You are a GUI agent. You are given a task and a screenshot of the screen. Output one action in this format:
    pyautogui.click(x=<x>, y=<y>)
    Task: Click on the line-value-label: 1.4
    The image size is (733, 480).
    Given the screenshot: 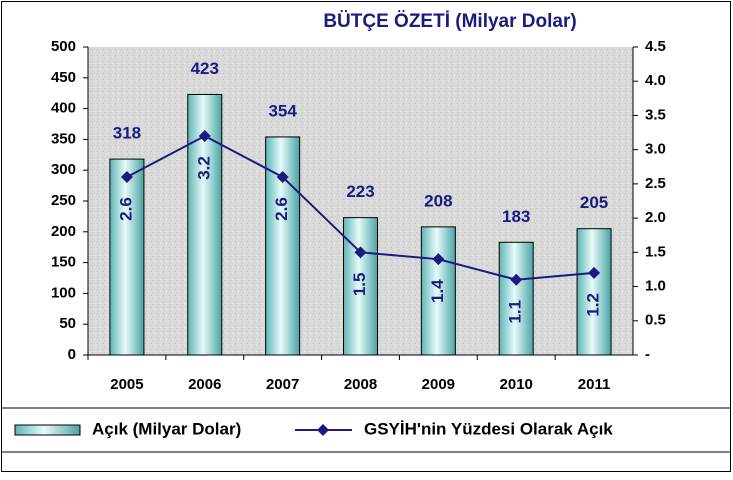 What is the action you would take?
    pyautogui.click(x=437, y=291)
    